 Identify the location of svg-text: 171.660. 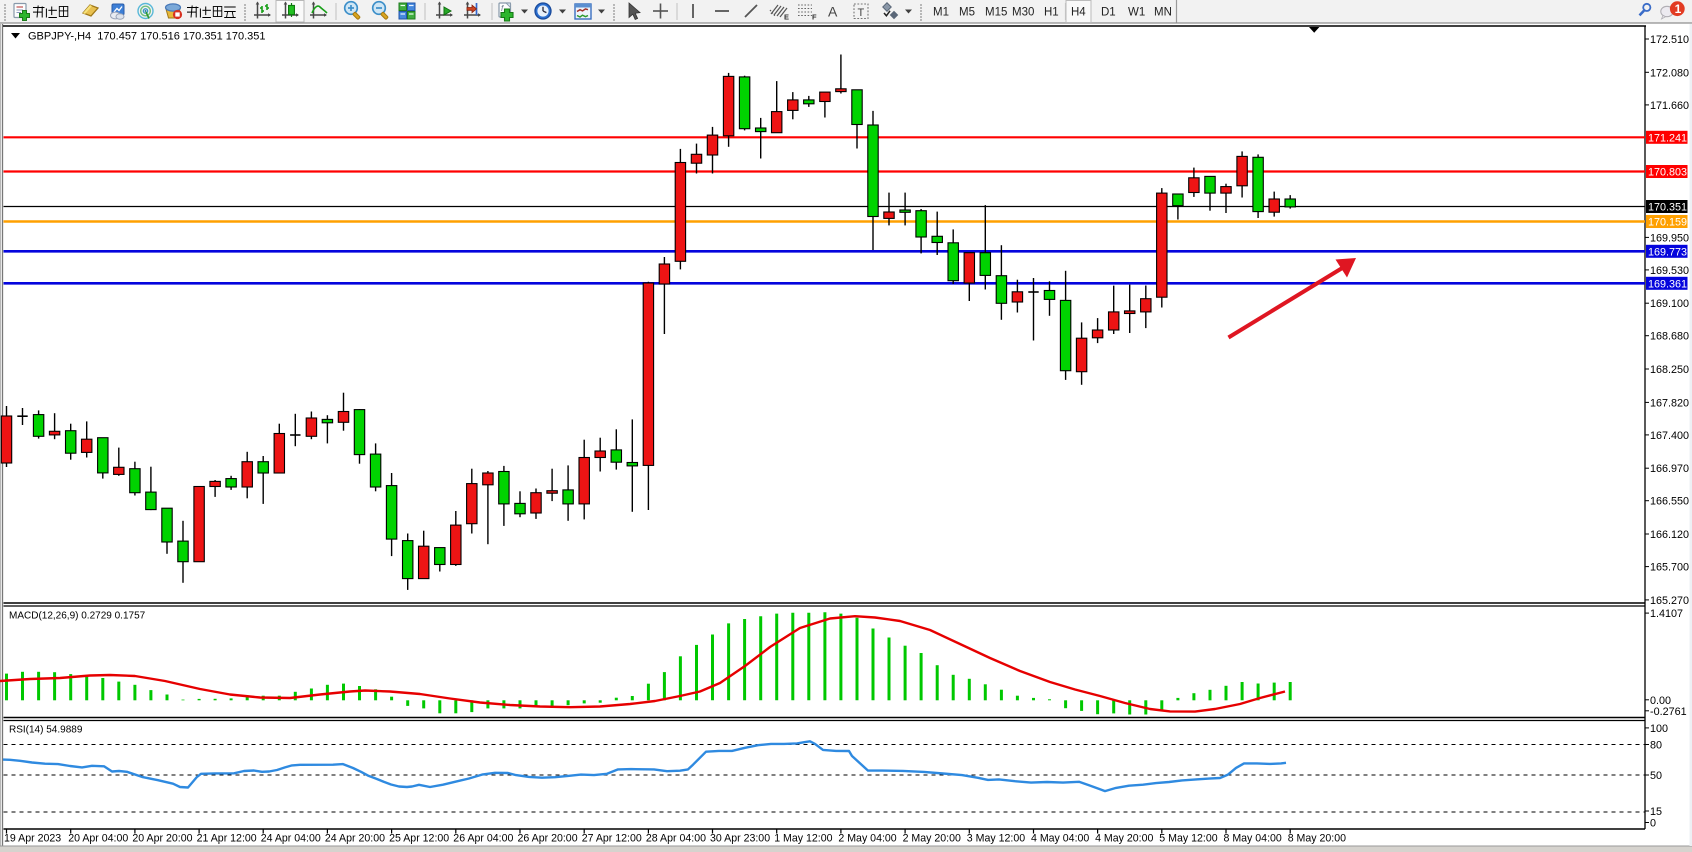
(1669, 106).